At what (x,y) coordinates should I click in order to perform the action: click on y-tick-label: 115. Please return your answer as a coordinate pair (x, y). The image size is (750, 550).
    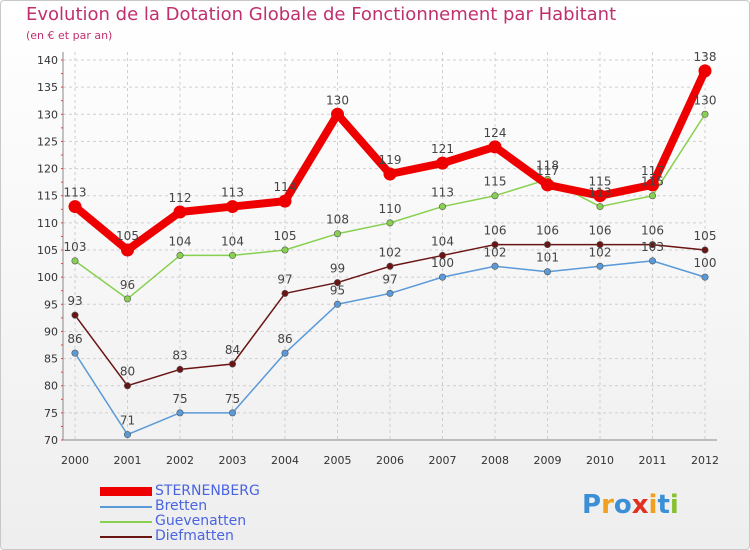
    Looking at the image, I should click on (47, 196).